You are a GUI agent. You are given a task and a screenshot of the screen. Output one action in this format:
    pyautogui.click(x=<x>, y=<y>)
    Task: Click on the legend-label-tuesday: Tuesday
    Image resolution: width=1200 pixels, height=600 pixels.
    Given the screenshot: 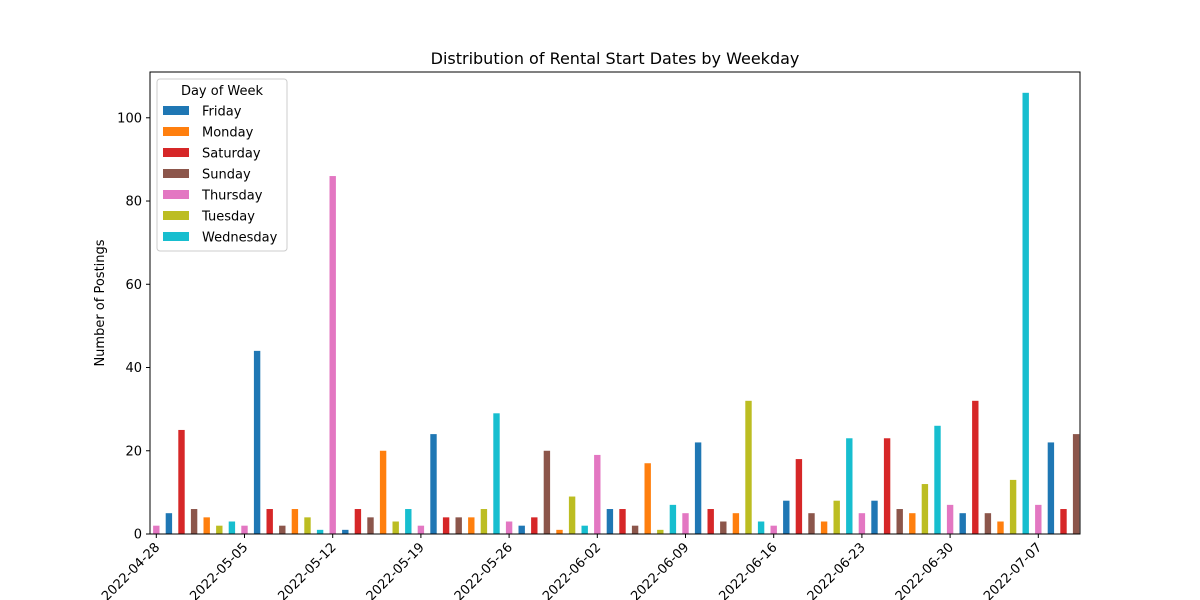 What is the action you would take?
    pyautogui.click(x=228, y=217)
    